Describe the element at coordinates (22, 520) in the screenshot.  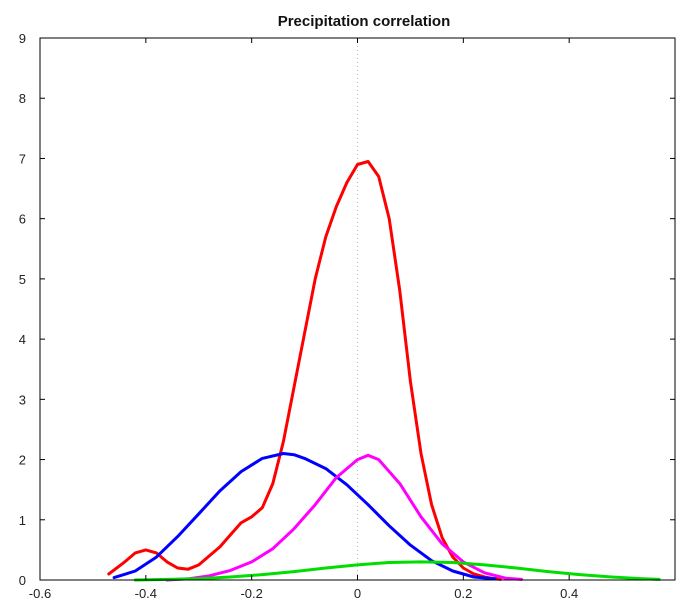
I see `y-tick-label: 1` at that location.